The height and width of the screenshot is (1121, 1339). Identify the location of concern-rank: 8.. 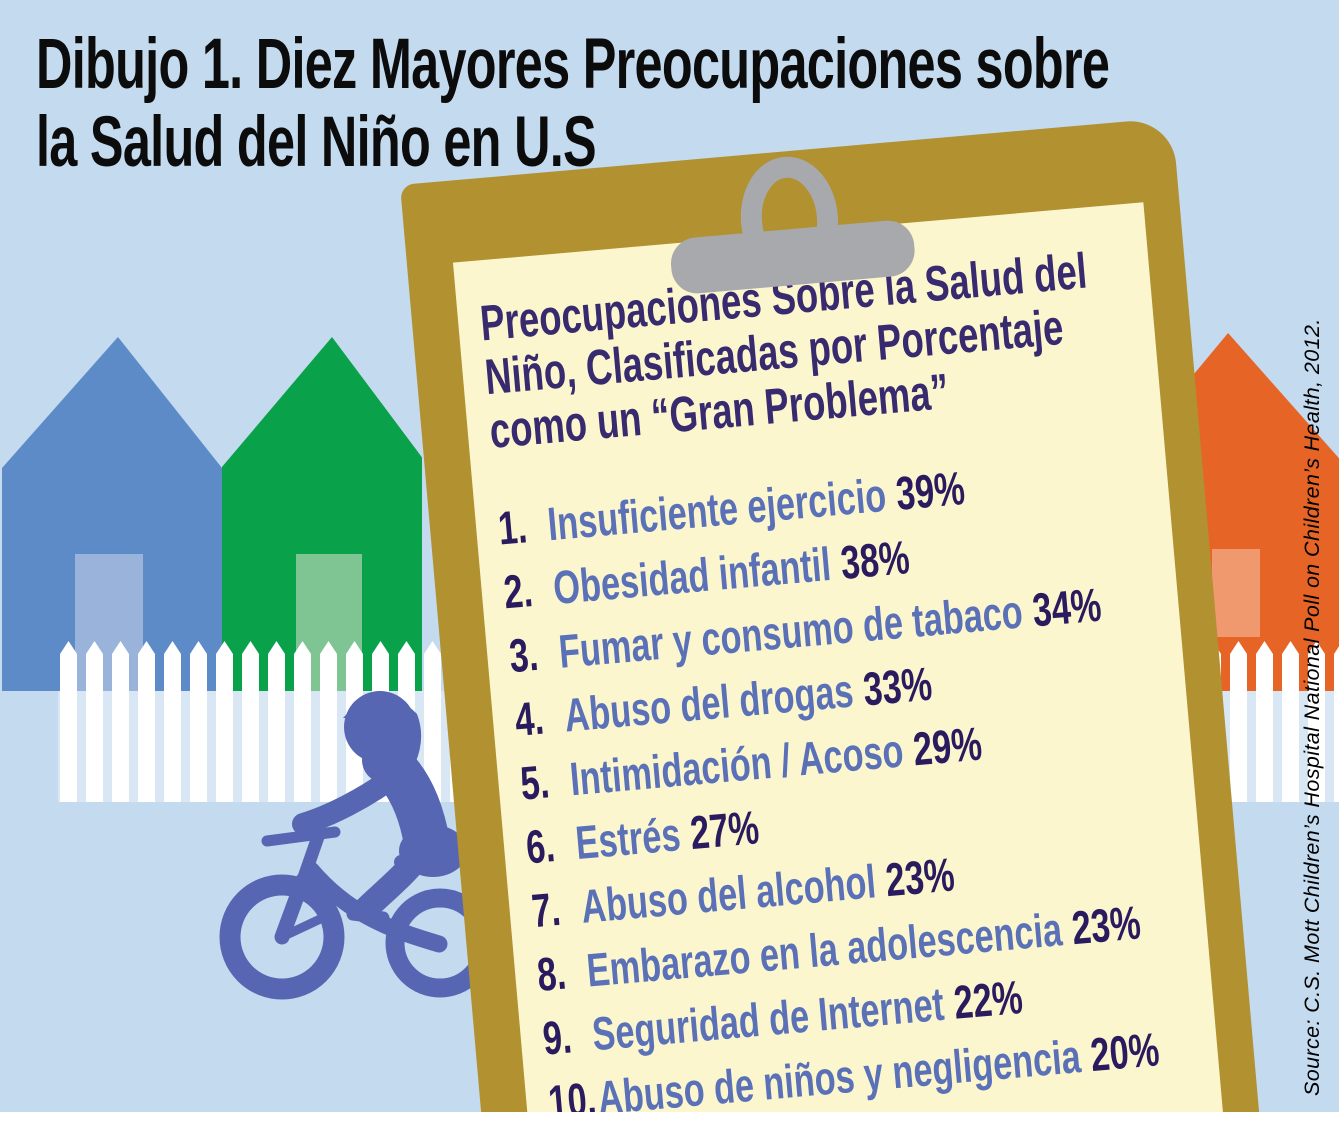
(552, 973).